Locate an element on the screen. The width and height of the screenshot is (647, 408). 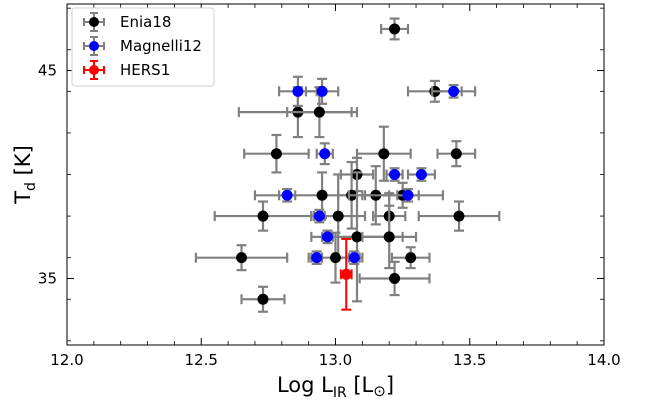
x-tick-label: 14.0 is located at coordinates (603, 360).